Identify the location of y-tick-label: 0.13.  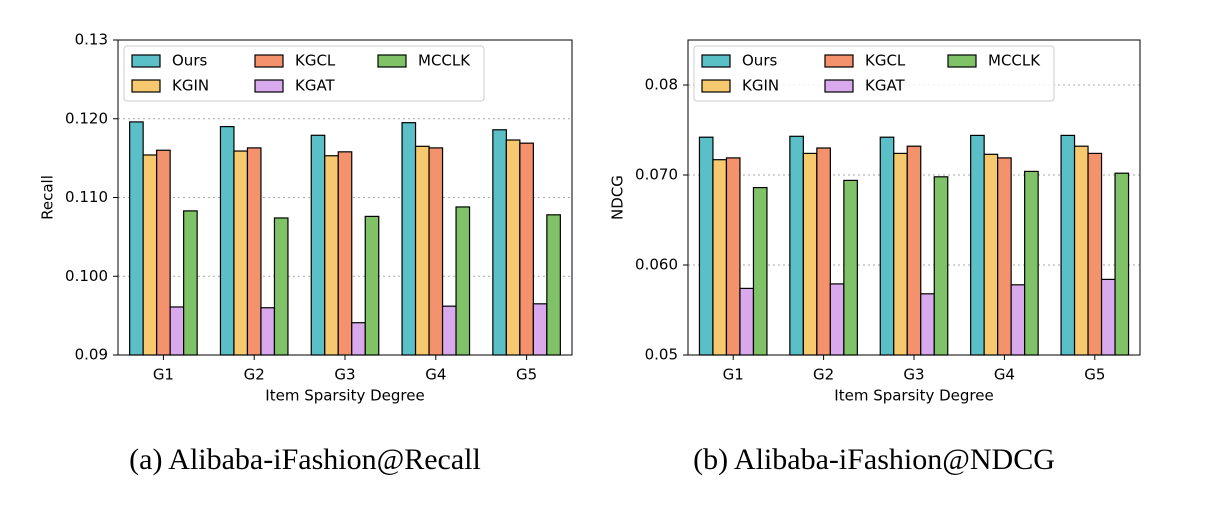
(91, 40).